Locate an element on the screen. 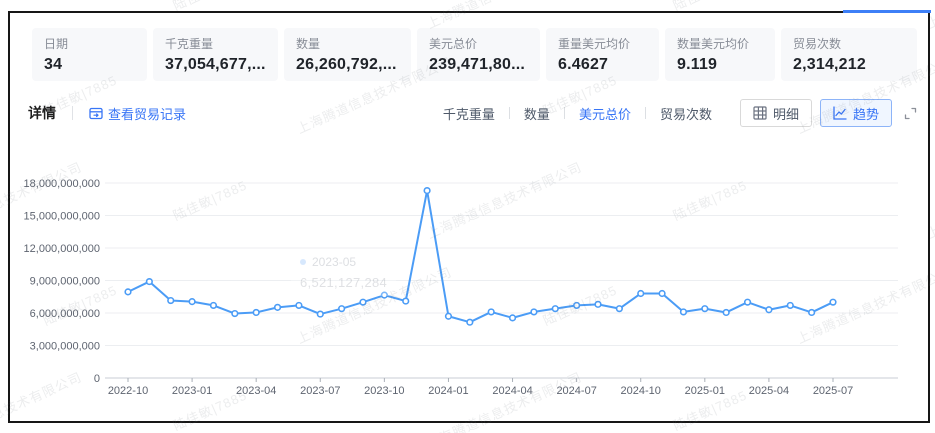 This screenshot has width=935, height=433. metric-tab-2: 数量 is located at coordinates (536, 114).